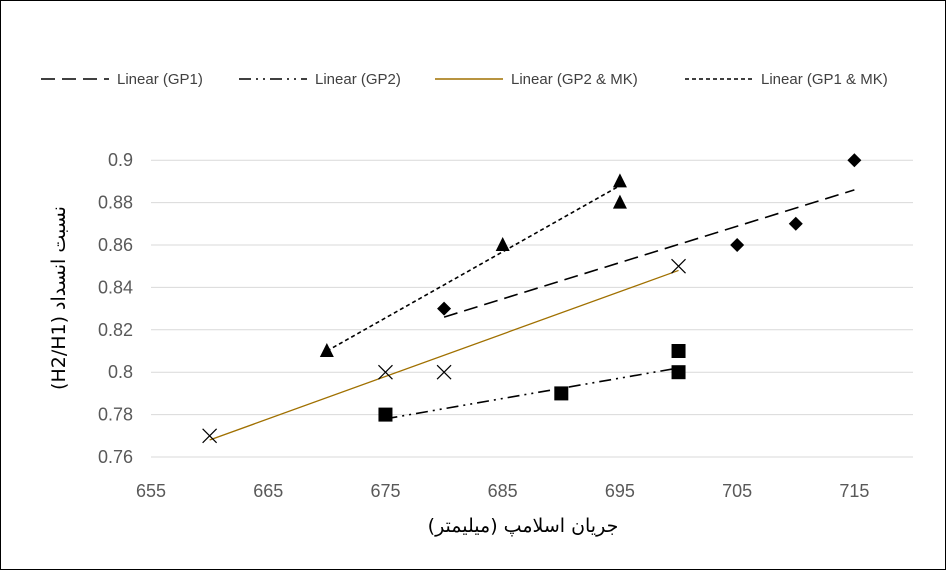 This screenshot has width=946, height=570. What do you see at coordinates (358, 79) in the screenshot?
I see `legend-label: Linear (GP2)` at bounding box center [358, 79].